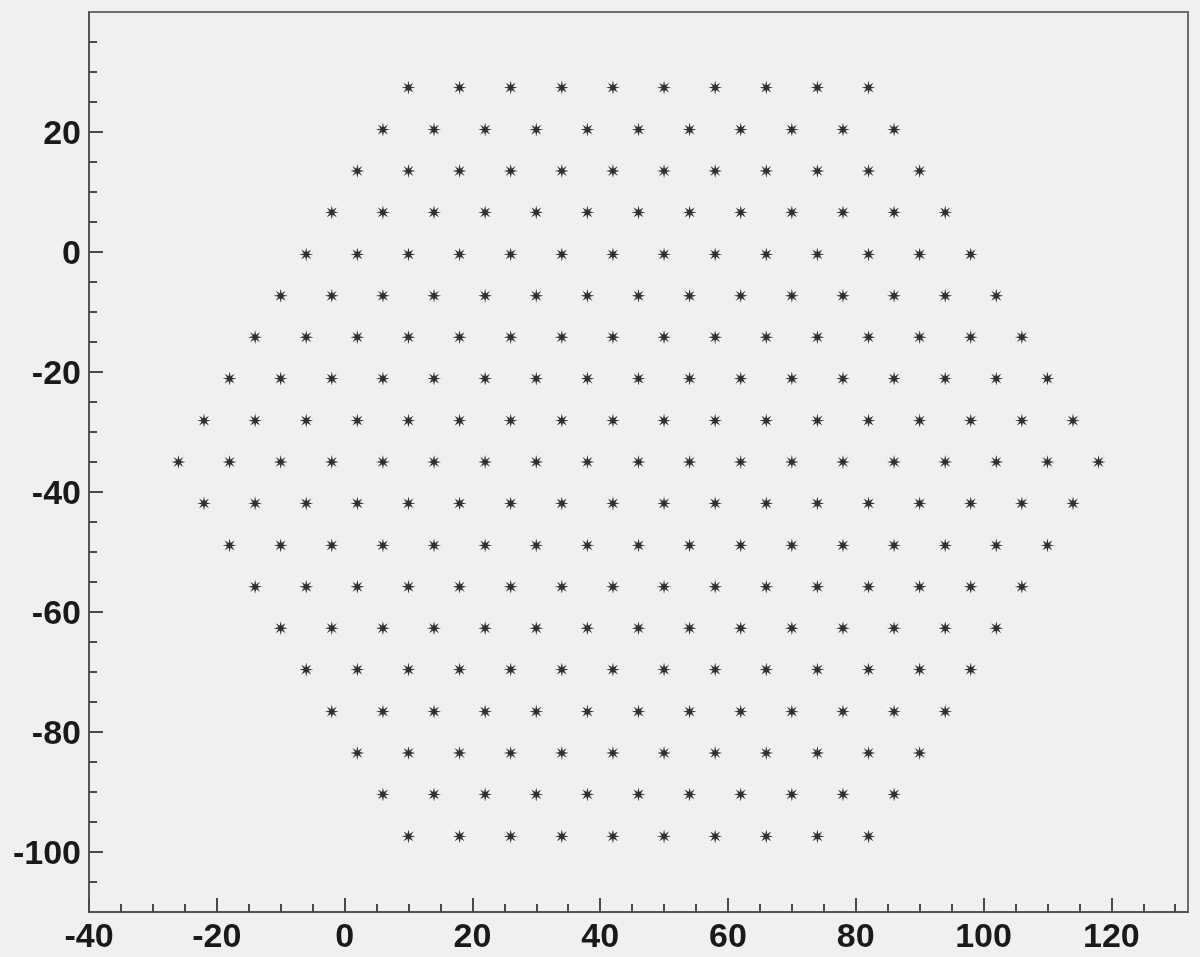  What do you see at coordinates (56, 372) in the screenshot?
I see `y-tick-label: -20` at bounding box center [56, 372].